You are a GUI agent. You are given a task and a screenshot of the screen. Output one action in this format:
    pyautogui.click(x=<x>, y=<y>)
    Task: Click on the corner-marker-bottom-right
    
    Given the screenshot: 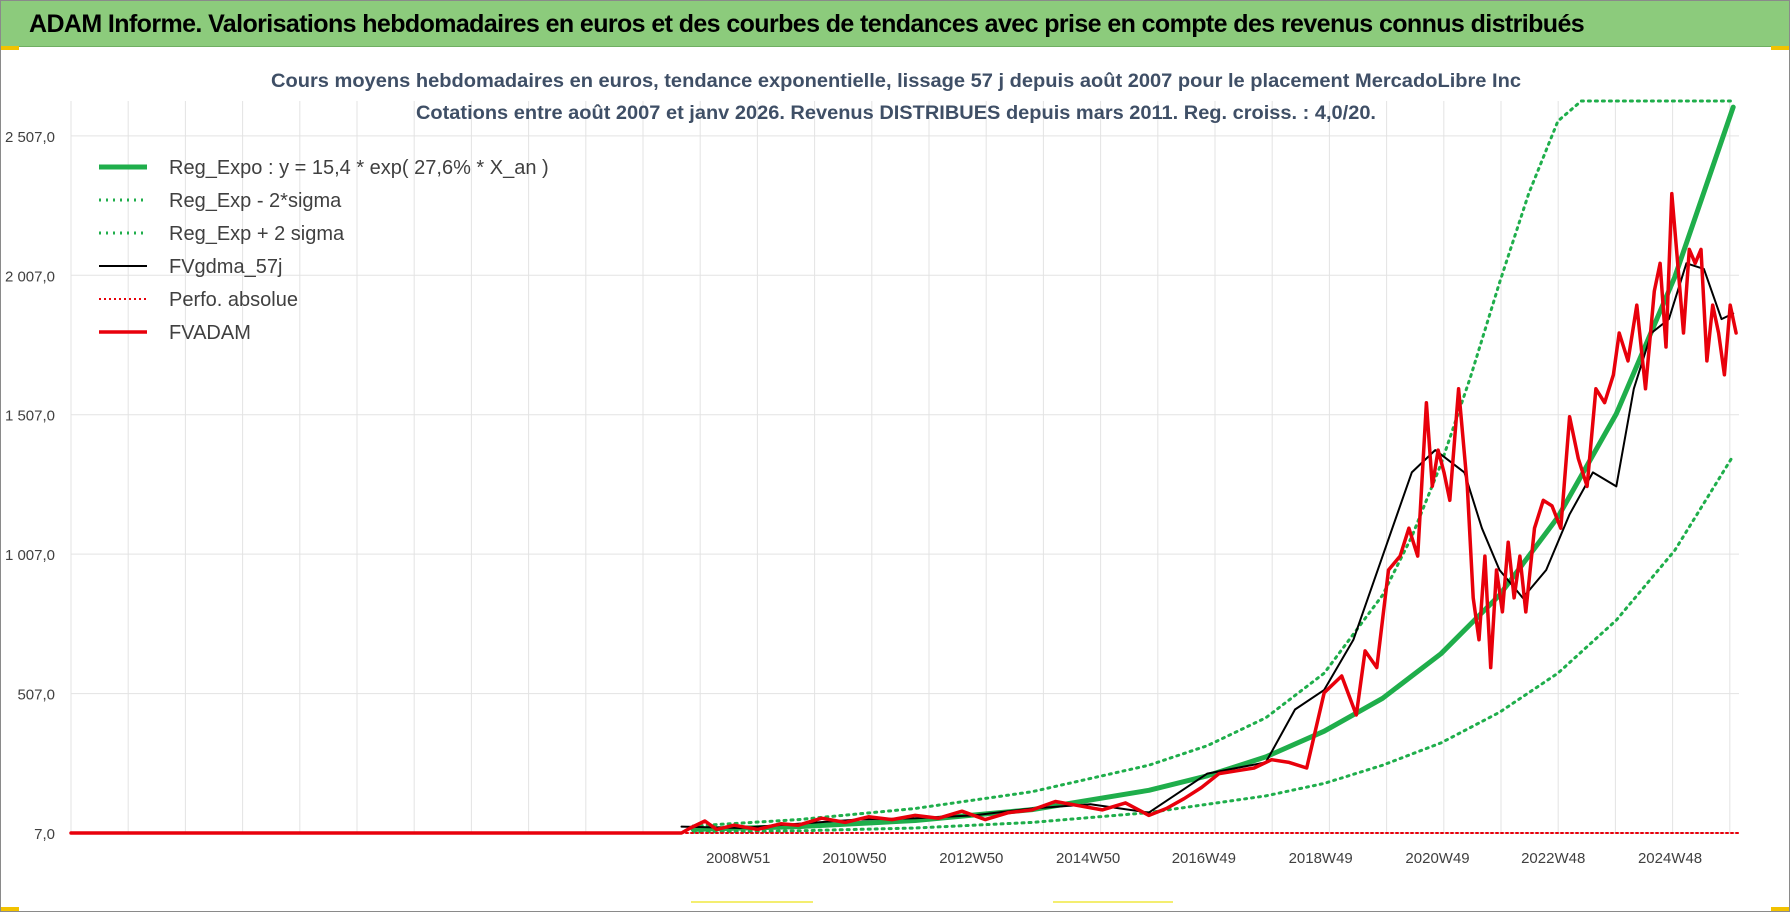 What is the action you would take?
    pyautogui.click(x=1780, y=909)
    